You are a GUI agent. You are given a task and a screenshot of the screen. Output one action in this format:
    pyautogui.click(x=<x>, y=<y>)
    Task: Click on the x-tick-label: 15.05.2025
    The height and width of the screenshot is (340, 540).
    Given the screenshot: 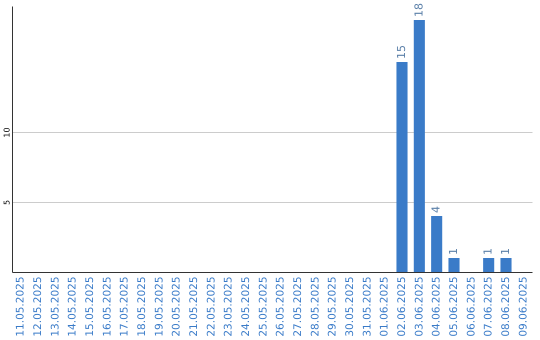 What is the action you would take?
    pyautogui.click(x=90, y=306)
    